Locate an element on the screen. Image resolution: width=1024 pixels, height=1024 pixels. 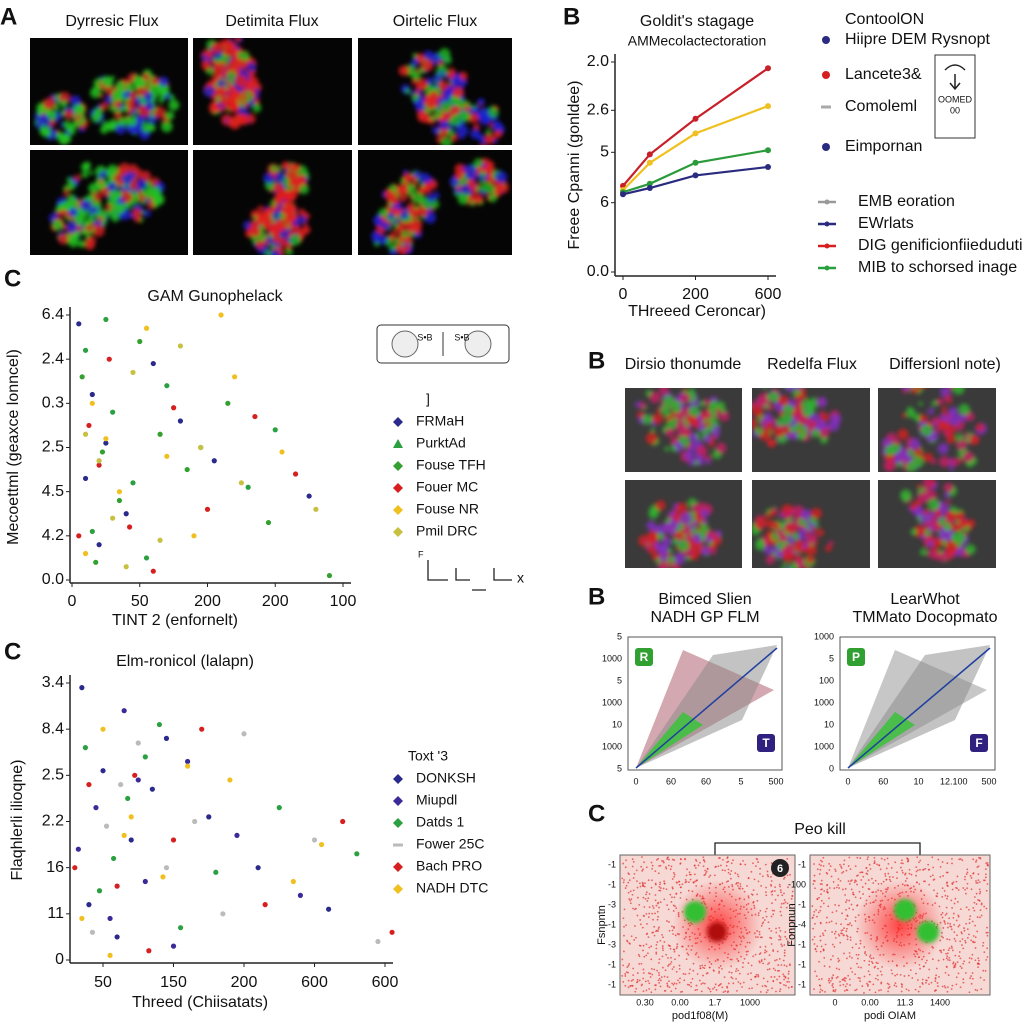
y-tick-label: 2.0 is located at coordinates (598, 61).